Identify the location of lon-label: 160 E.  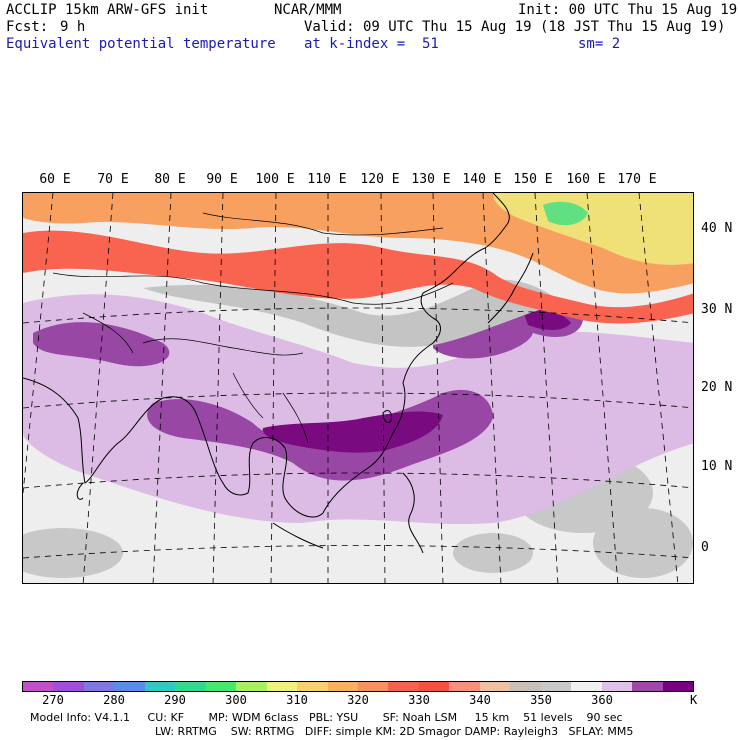
(586, 179).